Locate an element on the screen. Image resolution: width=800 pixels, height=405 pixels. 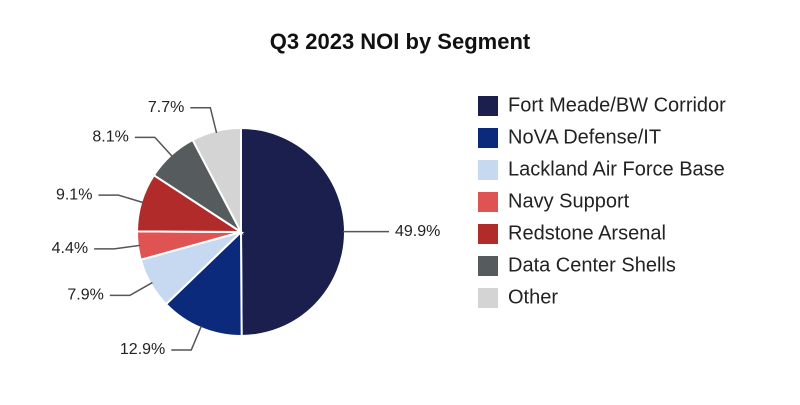
data-label: 12.9% is located at coordinates (142, 349).